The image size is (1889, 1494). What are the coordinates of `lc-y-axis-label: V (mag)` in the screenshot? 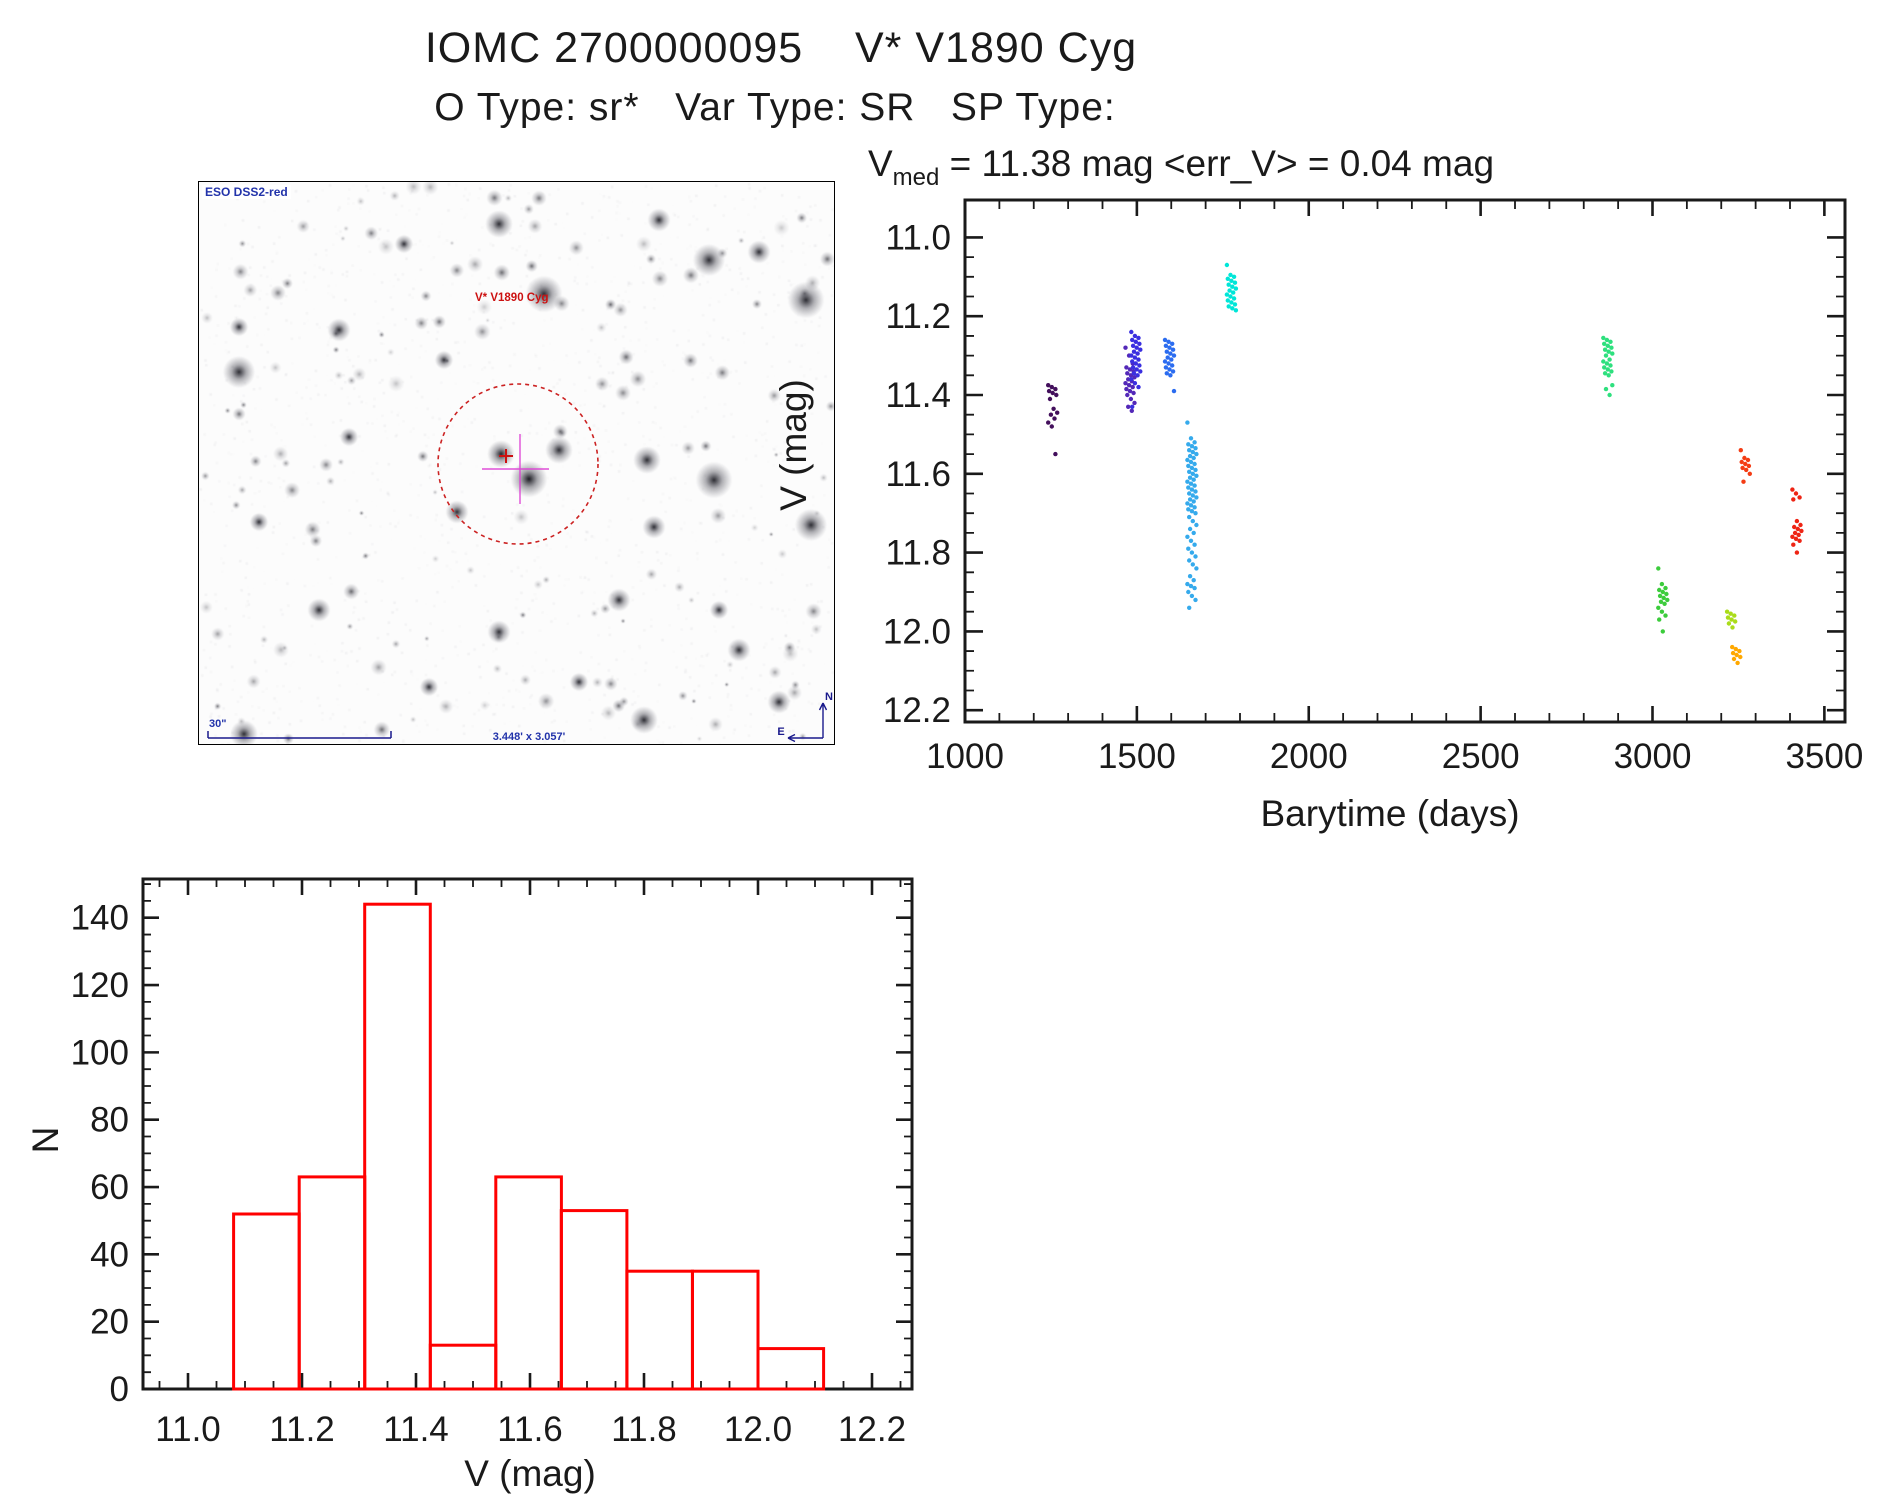 It's located at (793, 445).